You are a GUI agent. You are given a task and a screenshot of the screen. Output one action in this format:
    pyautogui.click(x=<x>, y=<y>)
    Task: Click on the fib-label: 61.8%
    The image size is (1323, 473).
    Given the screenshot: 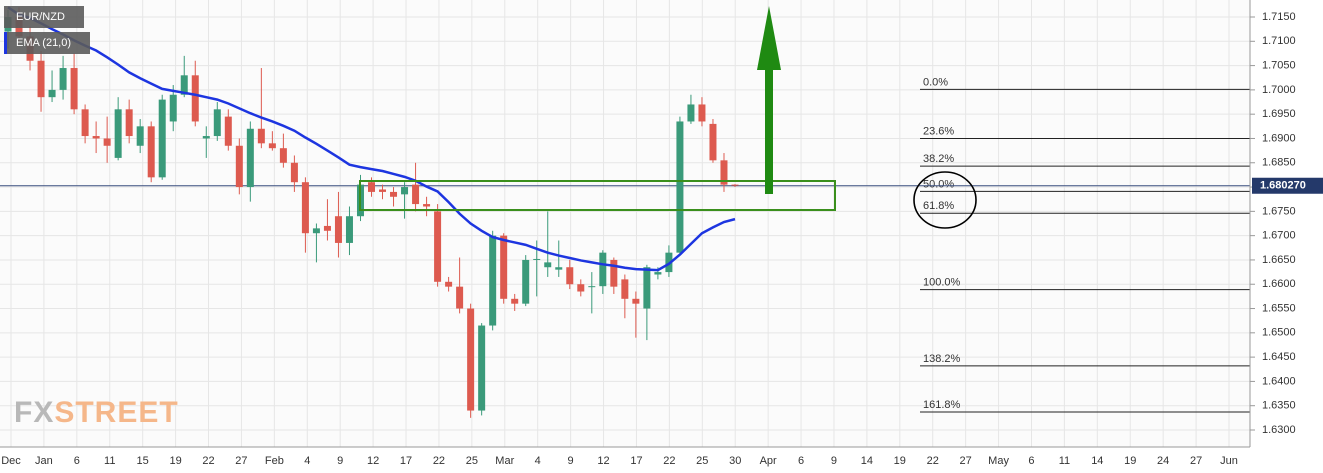 What is the action you would take?
    pyautogui.click(x=938, y=206)
    